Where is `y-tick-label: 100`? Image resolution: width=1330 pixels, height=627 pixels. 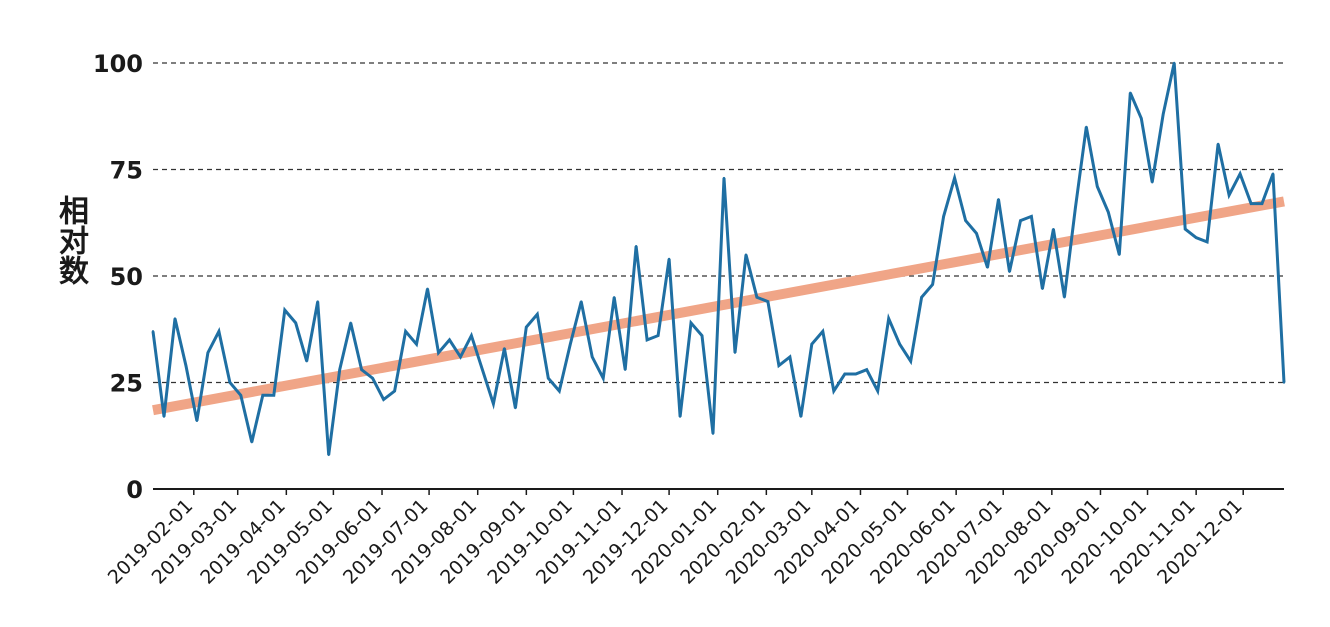 y-tick-label: 100 is located at coordinates (118, 64).